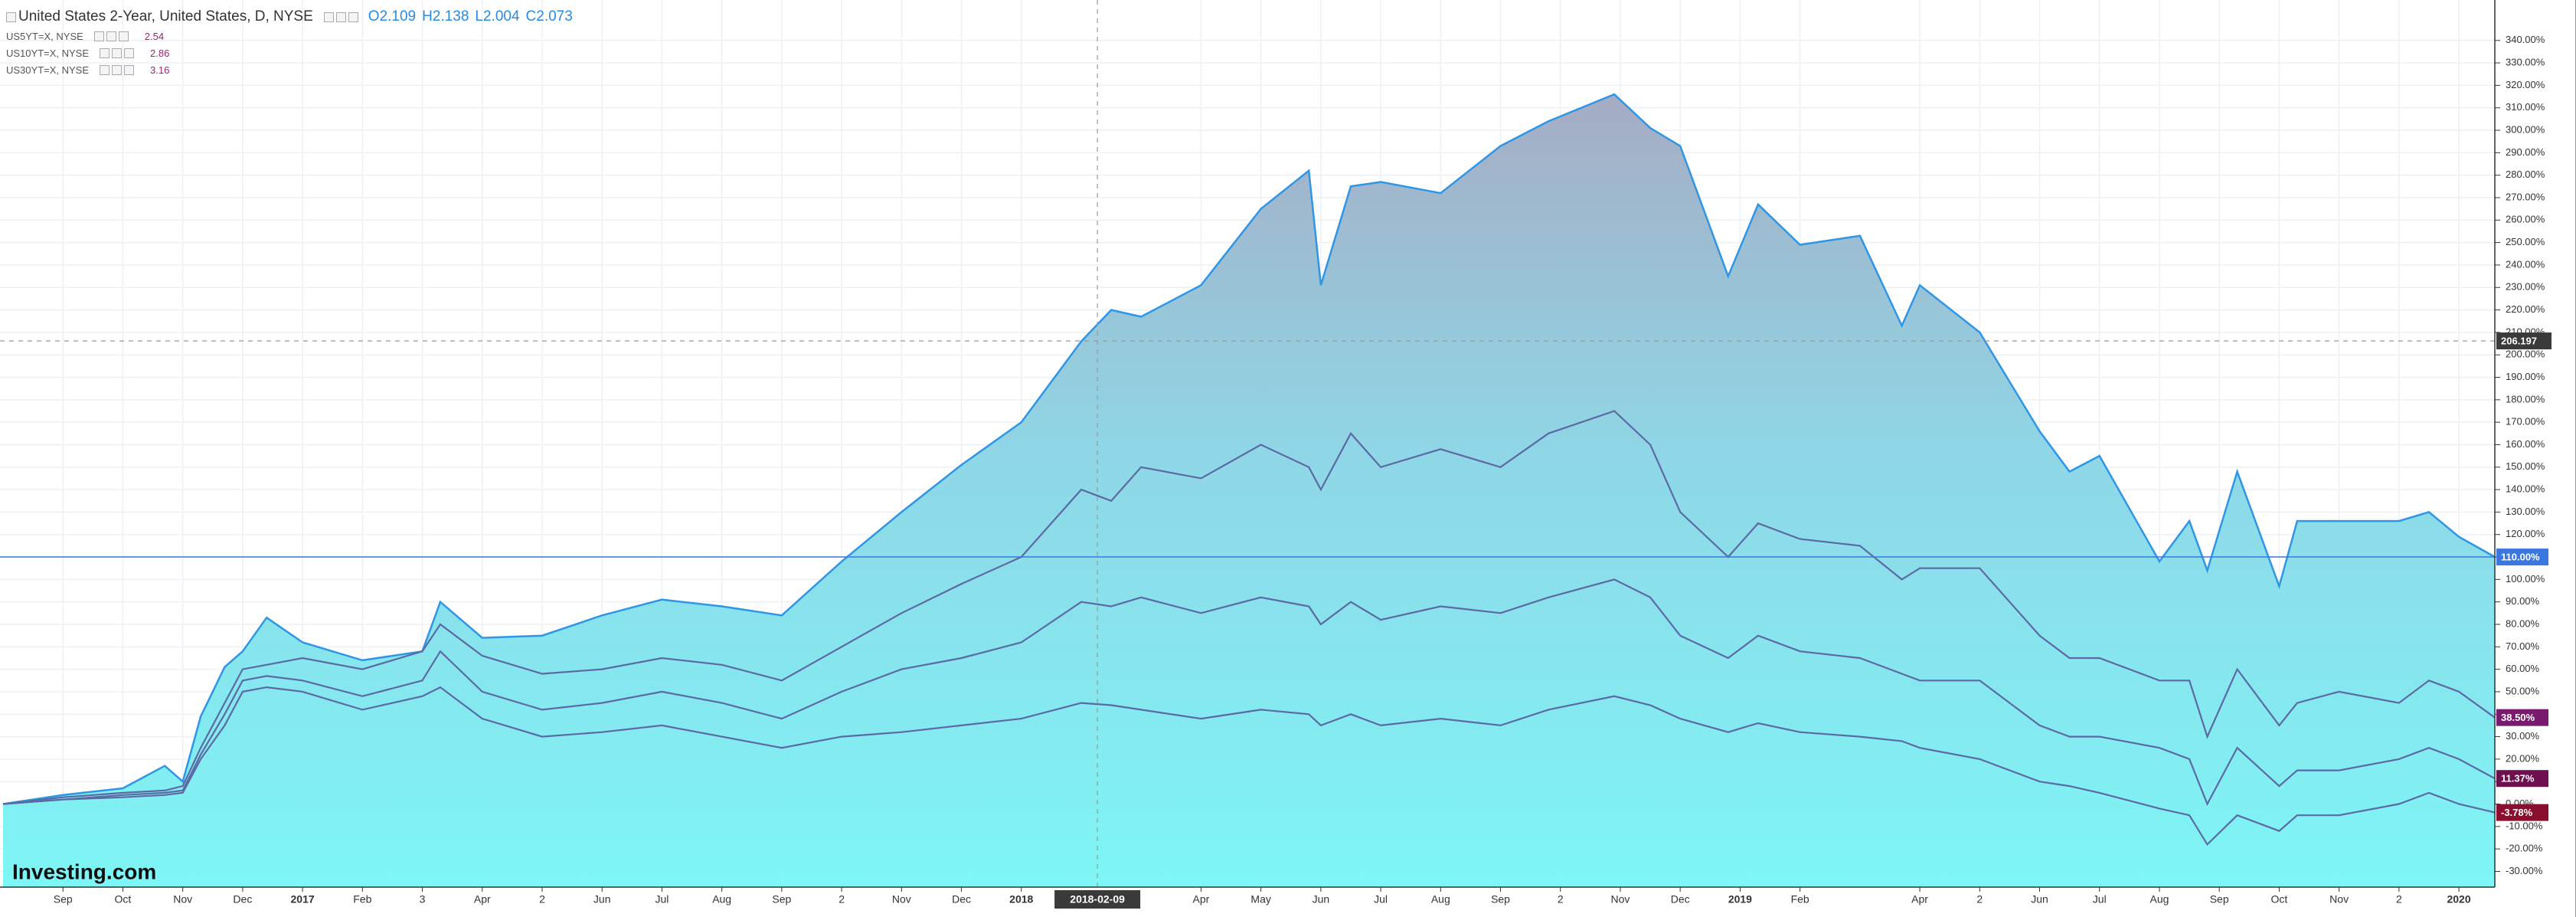  What do you see at coordinates (423, 900) in the screenshot?
I see `x-tick-label: 3` at bounding box center [423, 900].